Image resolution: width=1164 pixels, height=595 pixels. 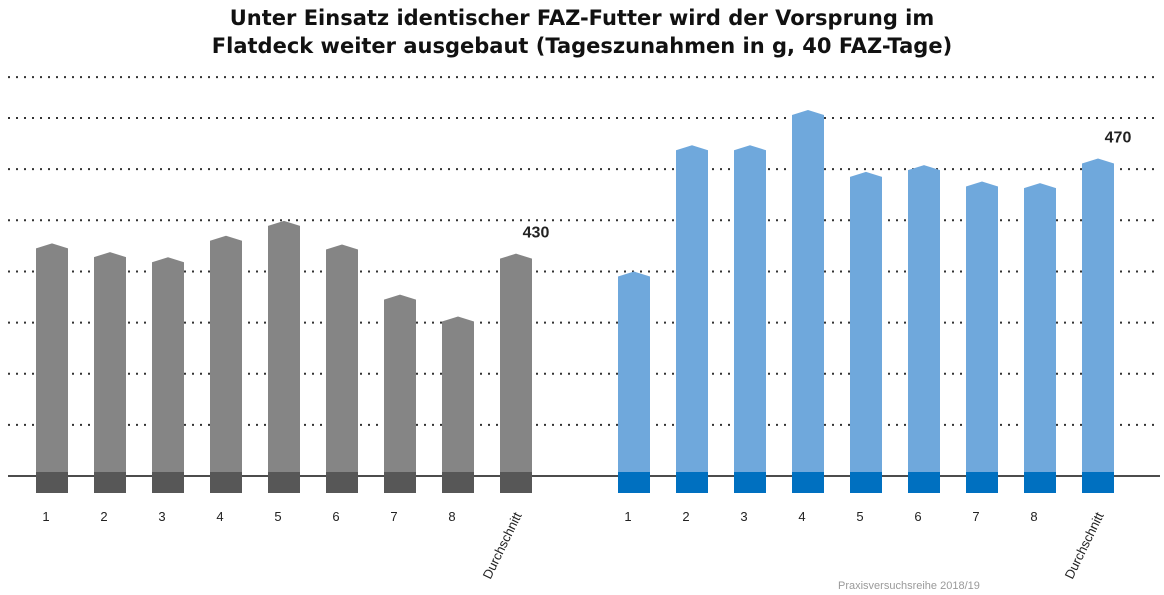 I want to click on group-2-bar-base-durchschnitt, so click(x=1098, y=482).